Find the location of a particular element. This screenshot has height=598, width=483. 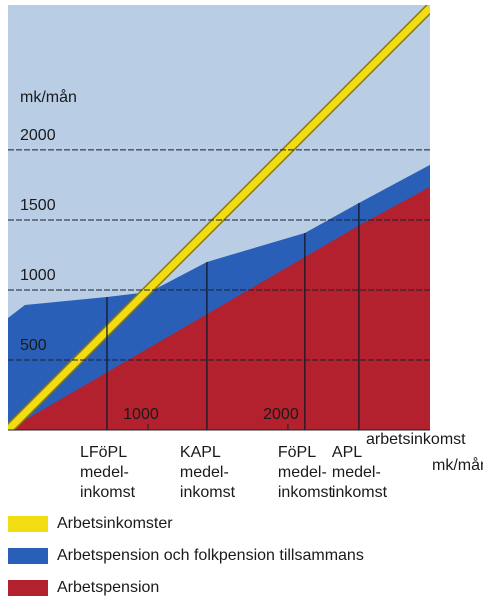

y-tick-label: 1500 is located at coordinates (38, 205).